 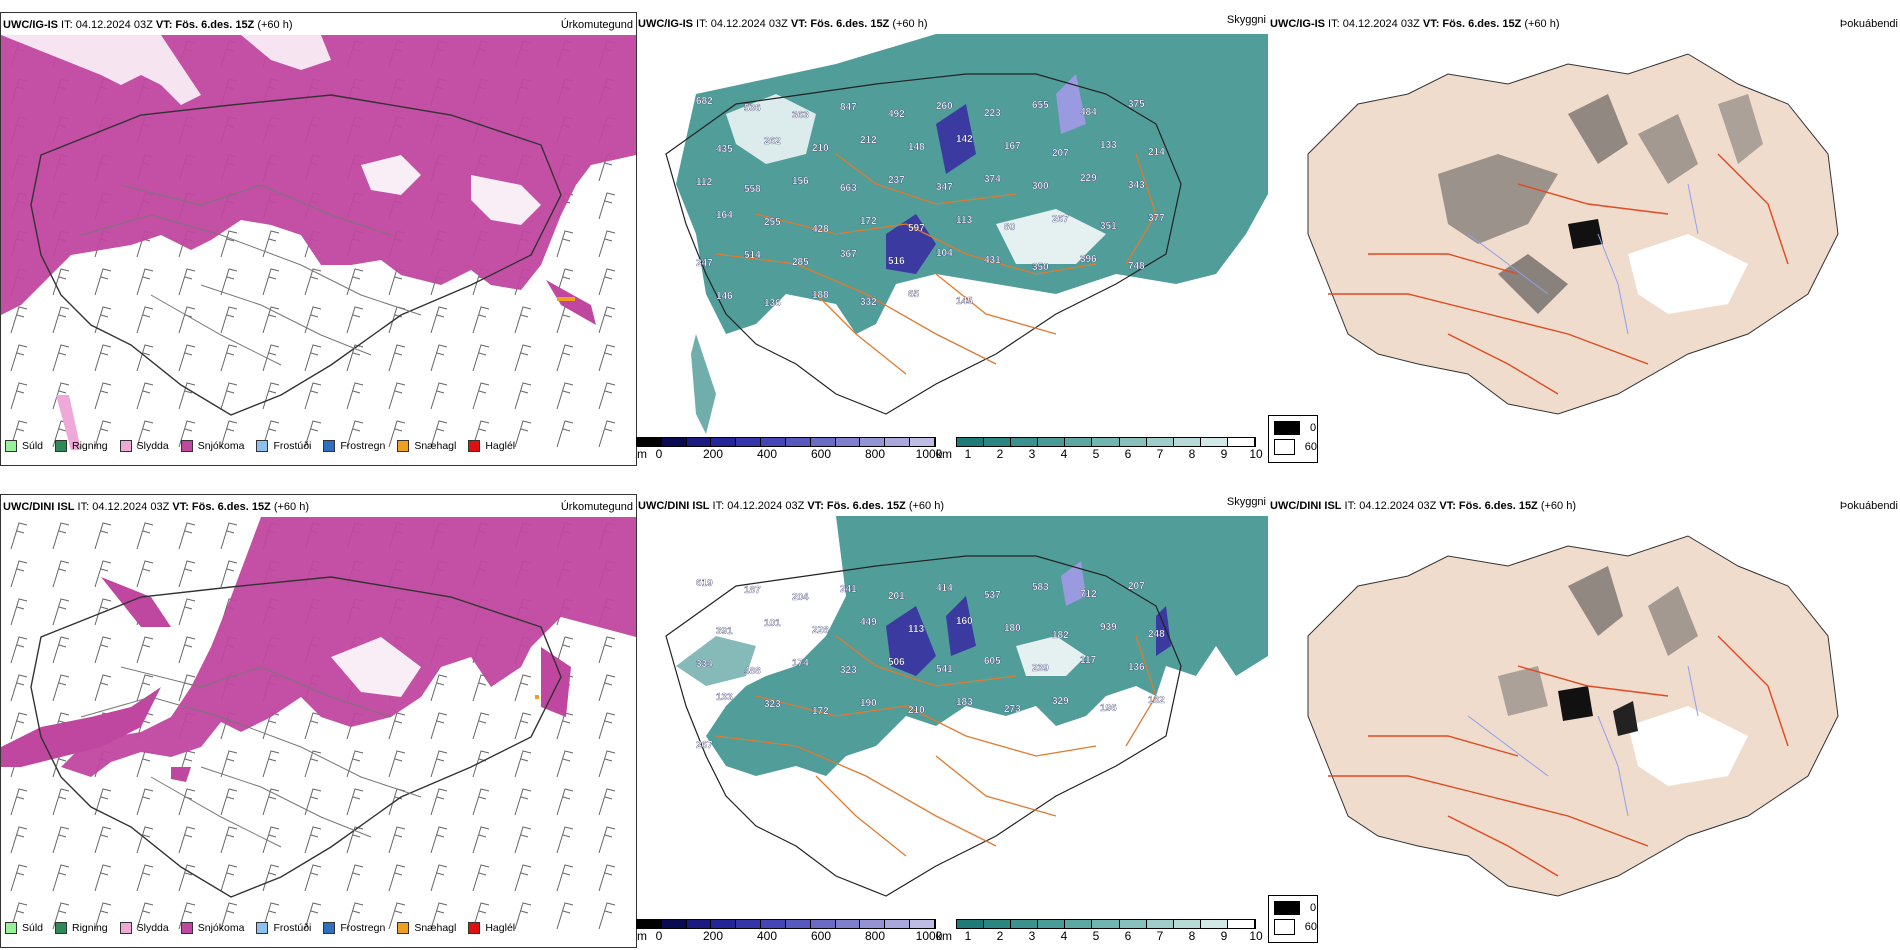 I want to click on elevation-label: 712, so click(x=1088, y=594).